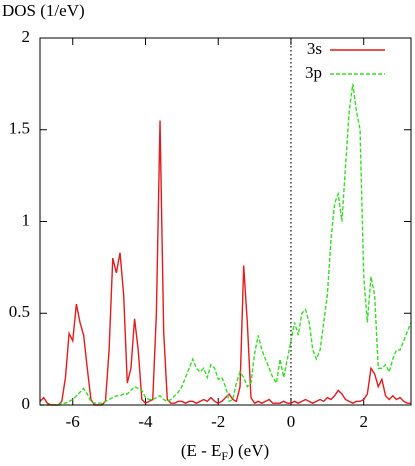  Describe the element at coordinates (218, 421) in the screenshot. I see `x-tick-label: -2` at that location.